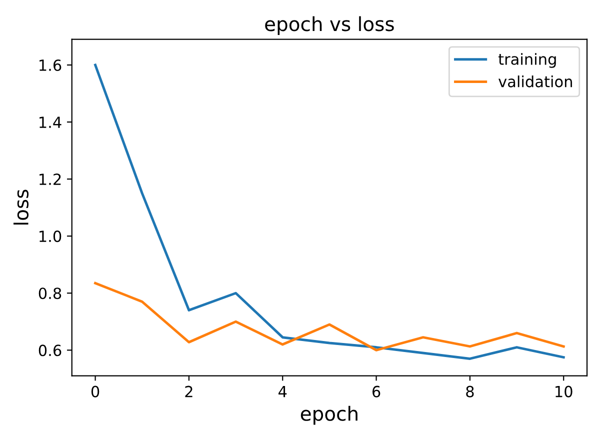 Image resolution: width=599 pixels, height=437 pixels. I want to click on y-tick-label: 0.8, so click(50, 294).